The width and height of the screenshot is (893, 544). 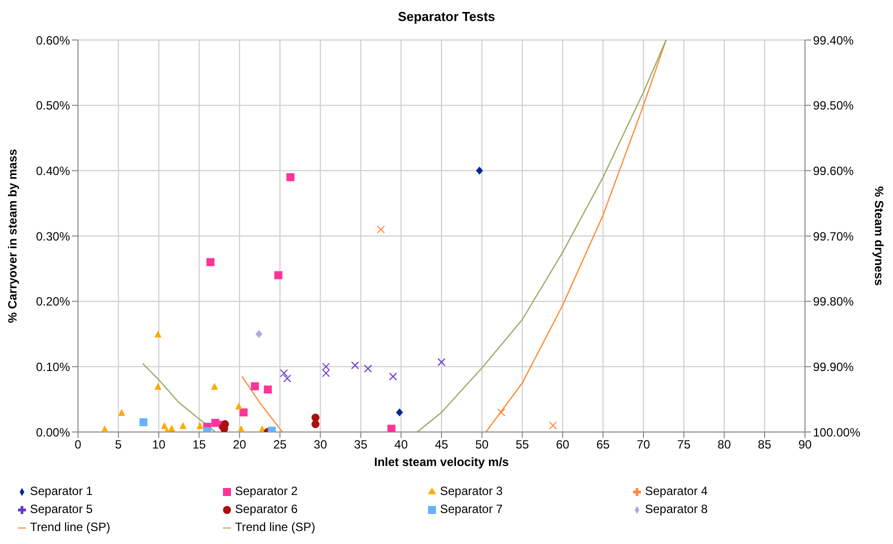 What do you see at coordinates (53, 301) in the screenshot?
I see `y-tick-label: 0.20%` at bounding box center [53, 301].